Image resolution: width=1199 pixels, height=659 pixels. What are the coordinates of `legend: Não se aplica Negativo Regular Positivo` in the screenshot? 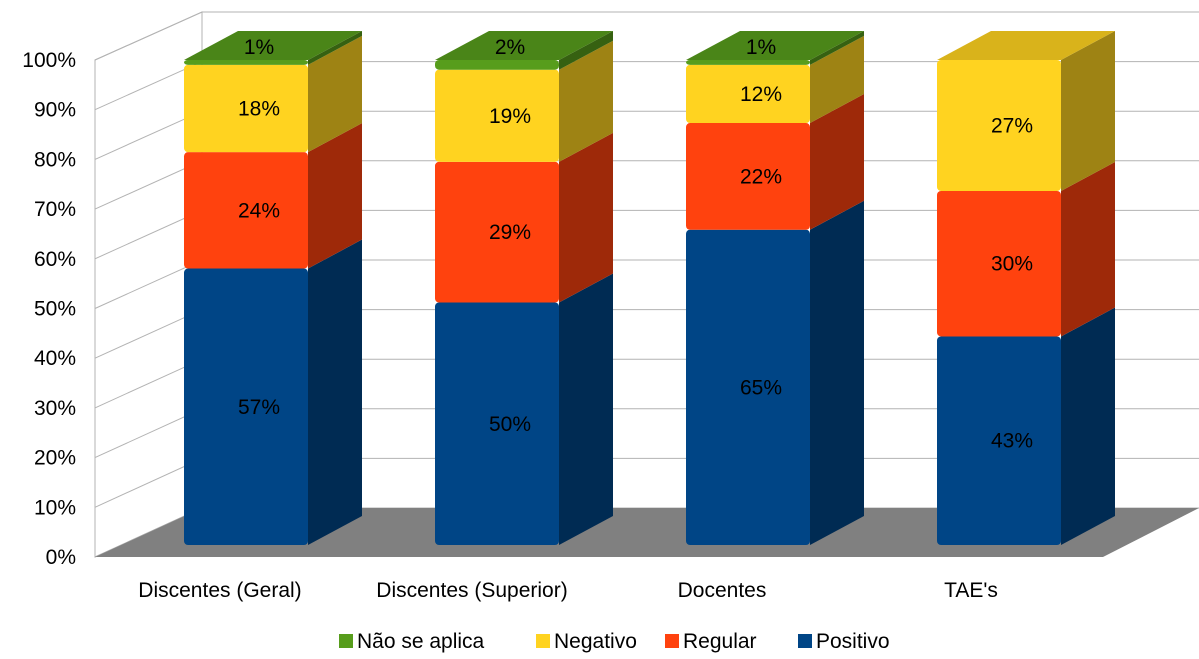 It's located at (614, 641).